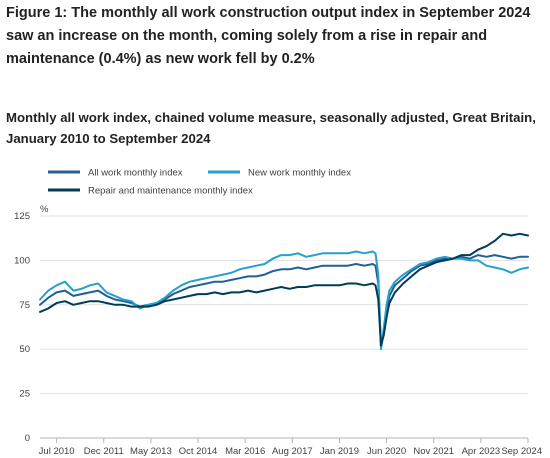  I want to click on x-tick-label: Nov 2021, so click(433, 451).